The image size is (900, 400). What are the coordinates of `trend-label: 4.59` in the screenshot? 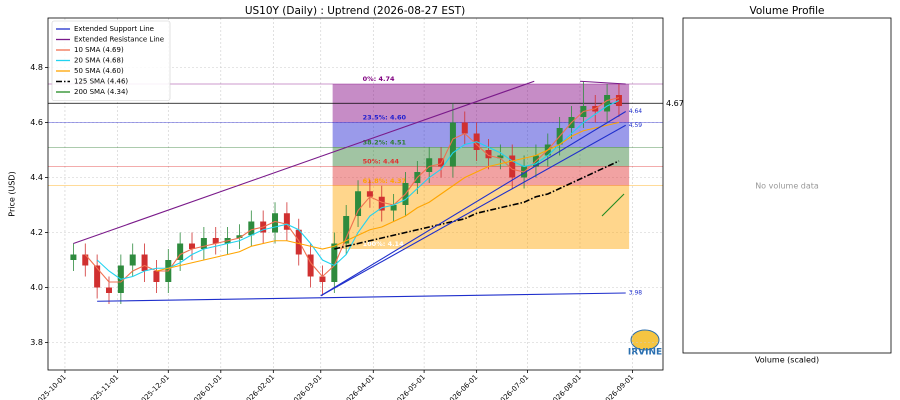 It's located at (636, 125).